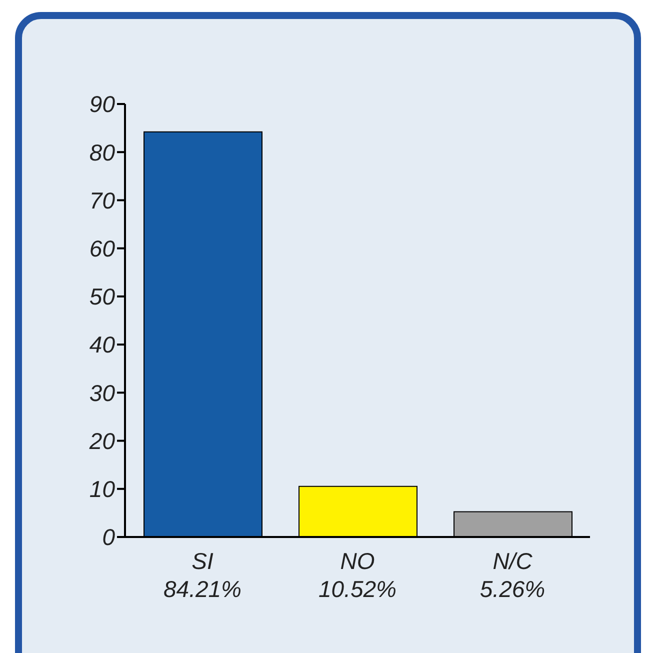 Image resolution: width=654 pixels, height=653 pixels. What do you see at coordinates (512, 561) in the screenshot?
I see `x-tick-label: N/C` at bounding box center [512, 561].